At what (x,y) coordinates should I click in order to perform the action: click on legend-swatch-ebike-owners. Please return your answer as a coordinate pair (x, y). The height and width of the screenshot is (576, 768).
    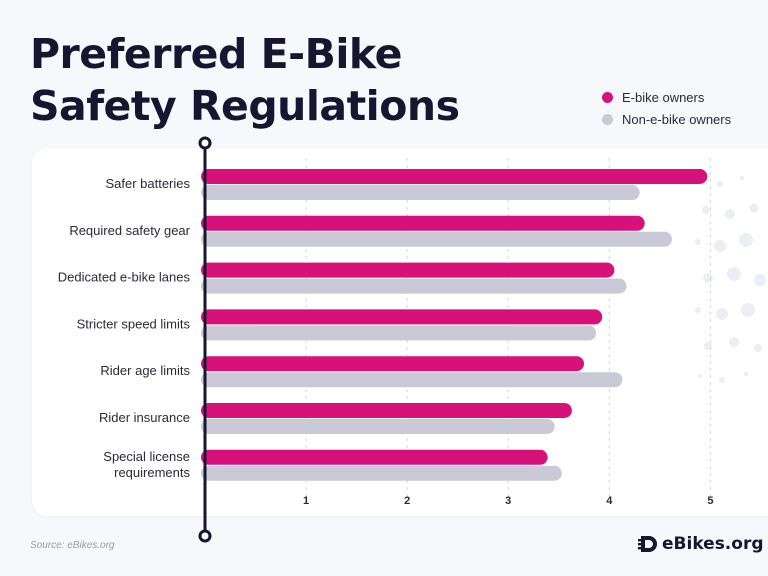
    Looking at the image, I should click on (607, 97).